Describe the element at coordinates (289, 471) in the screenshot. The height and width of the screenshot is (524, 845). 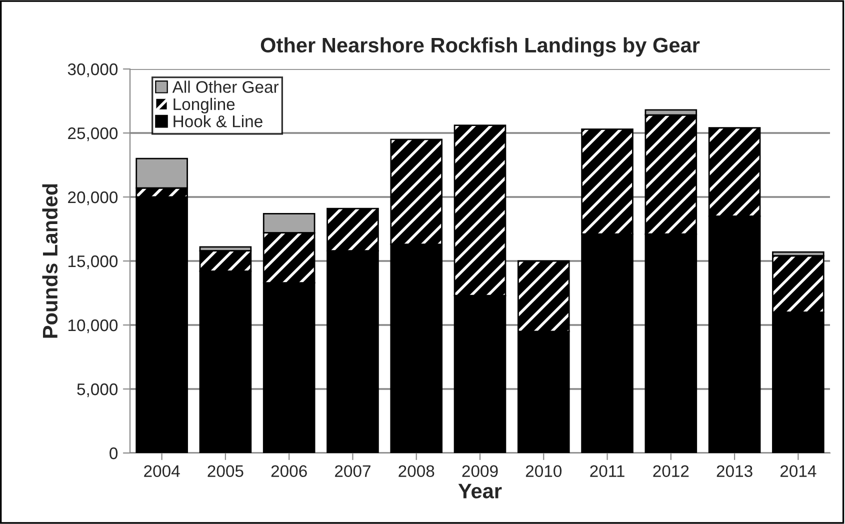
I see `x-tick-label: 2006` at that location.